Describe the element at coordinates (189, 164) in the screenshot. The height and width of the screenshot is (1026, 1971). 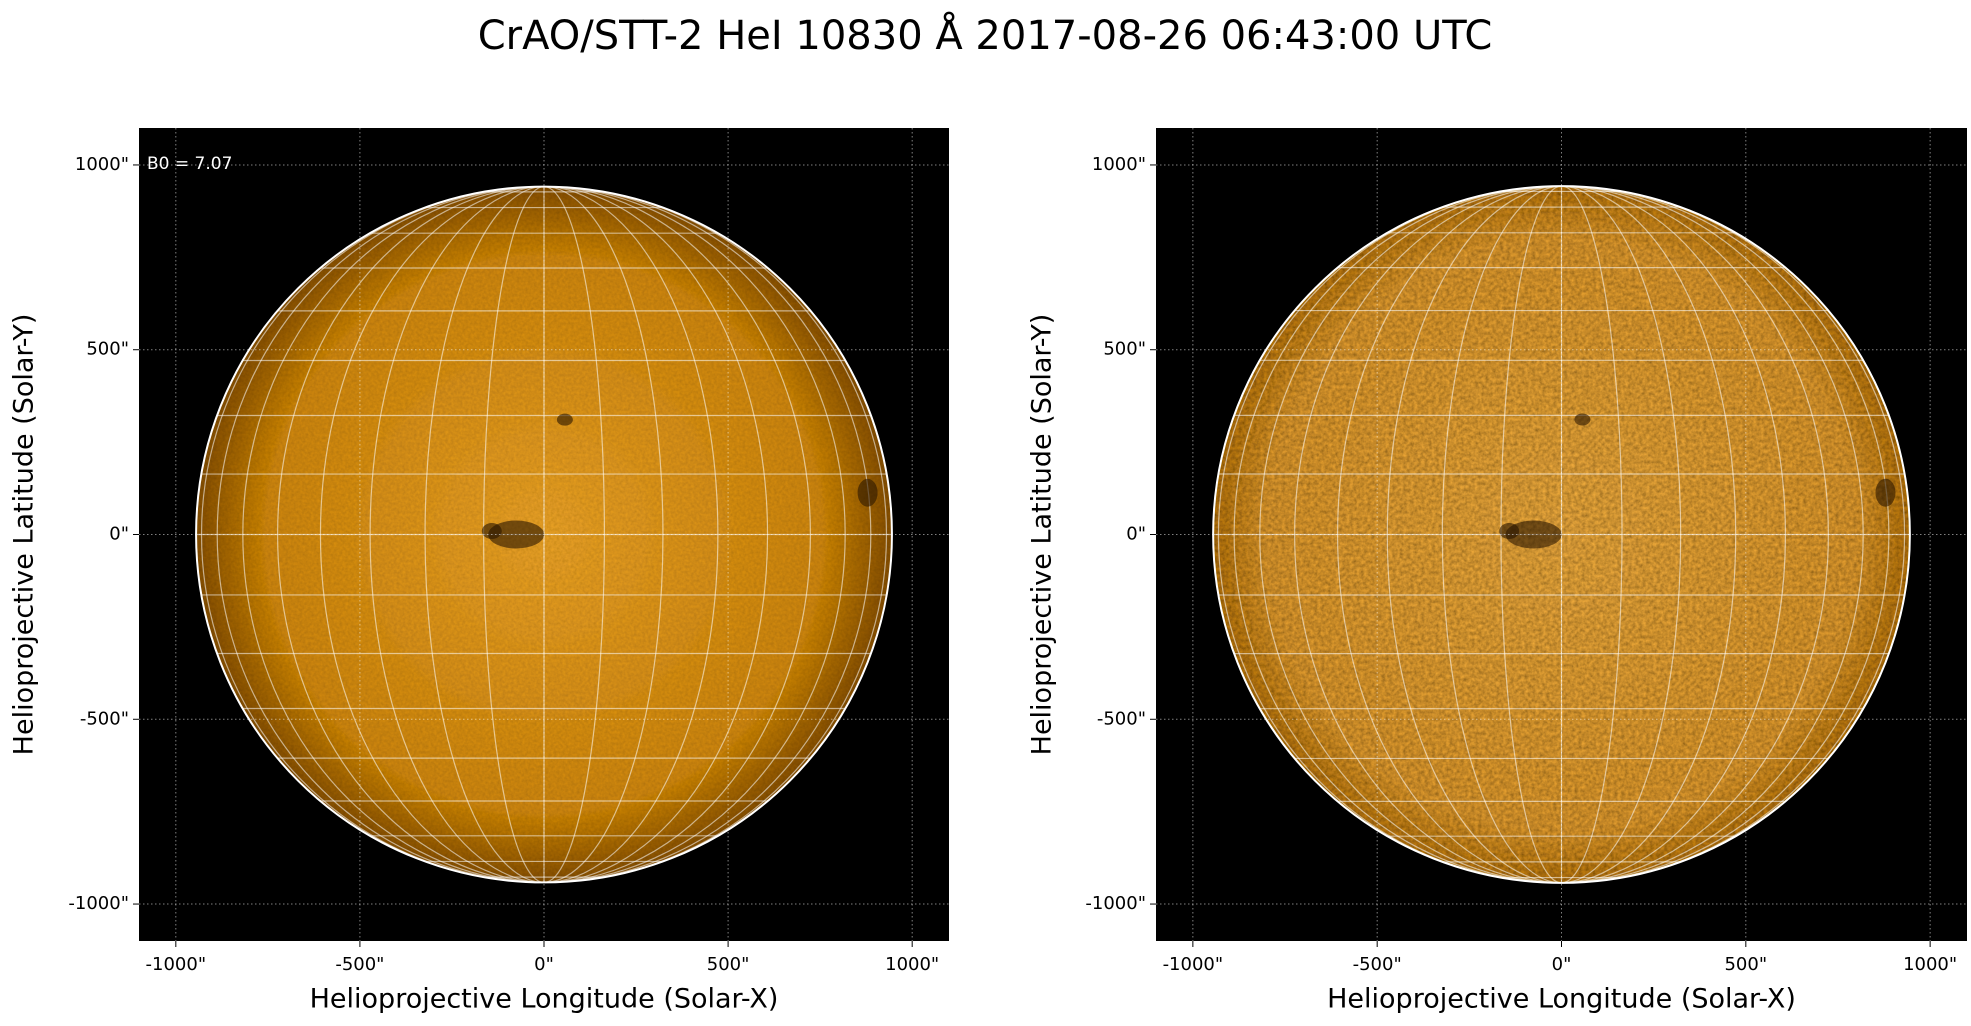
I see `annotation: B0 = 7.07` at that location.